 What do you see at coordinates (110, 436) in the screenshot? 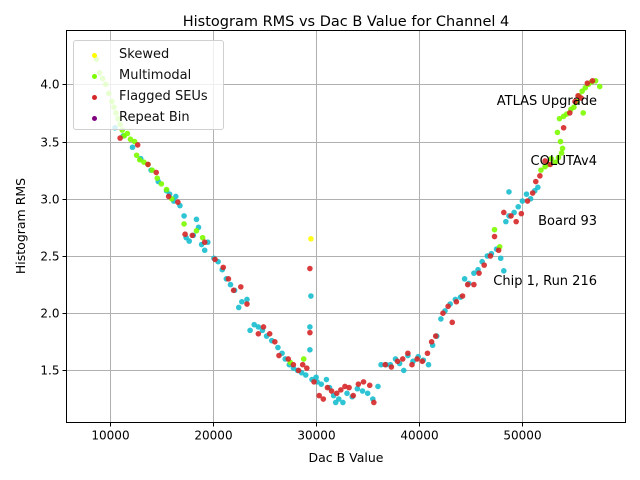
I see `x-tick-label: 10000` at bounding box center [110, 436].